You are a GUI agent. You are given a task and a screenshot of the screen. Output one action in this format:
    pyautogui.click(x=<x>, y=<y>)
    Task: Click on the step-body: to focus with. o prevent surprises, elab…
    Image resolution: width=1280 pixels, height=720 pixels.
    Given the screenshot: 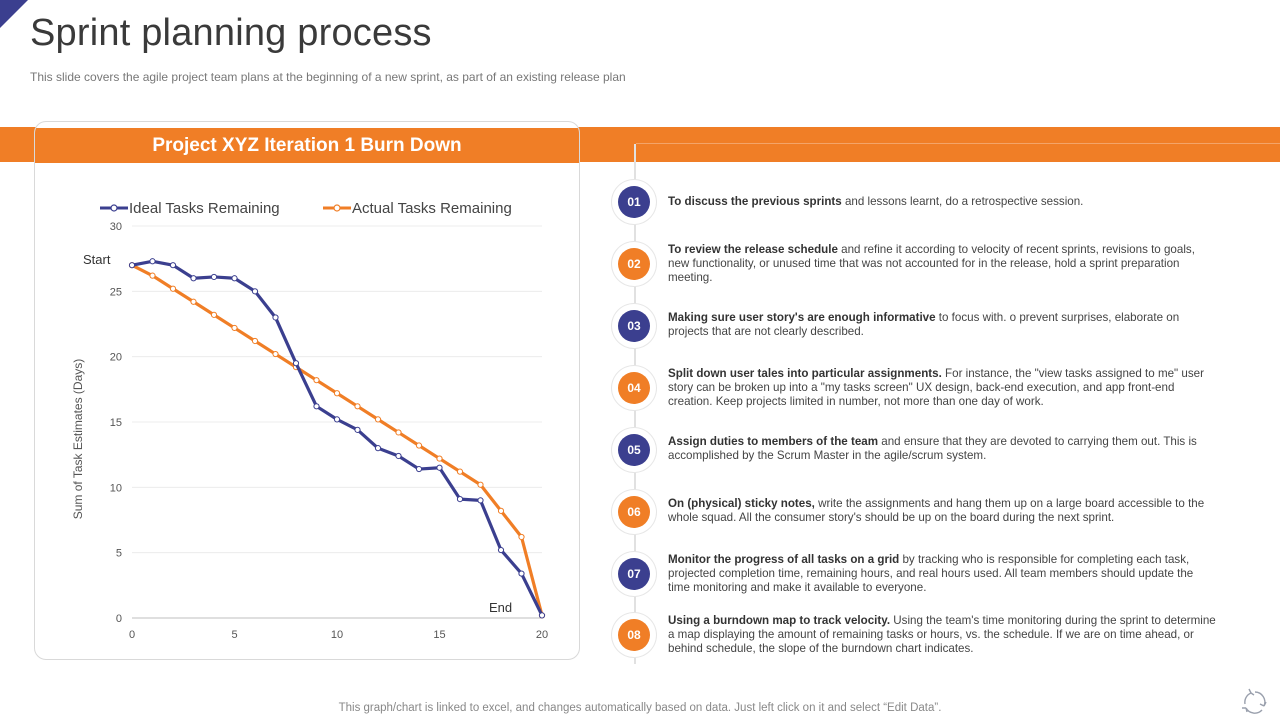 What is the action you would take?
    pyautogui.click(x=924, y=324)
    